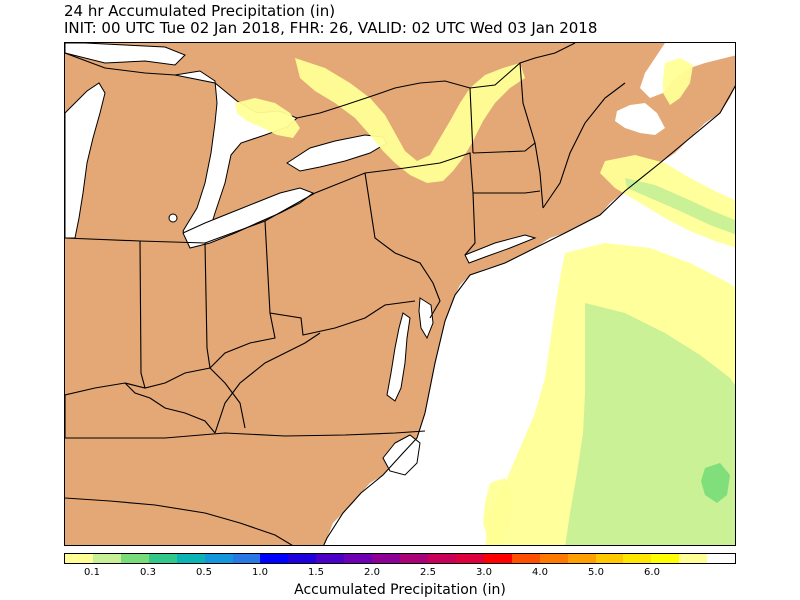 This screenshot has width=800, height=600. I want to click on colorbar-tick-label: 5.0, so click(596, 572).